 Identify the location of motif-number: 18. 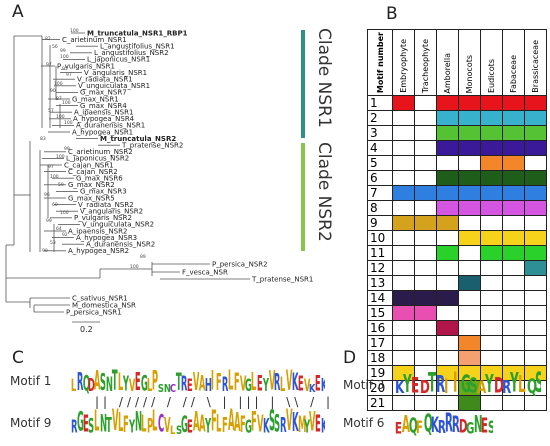
(380, 358).